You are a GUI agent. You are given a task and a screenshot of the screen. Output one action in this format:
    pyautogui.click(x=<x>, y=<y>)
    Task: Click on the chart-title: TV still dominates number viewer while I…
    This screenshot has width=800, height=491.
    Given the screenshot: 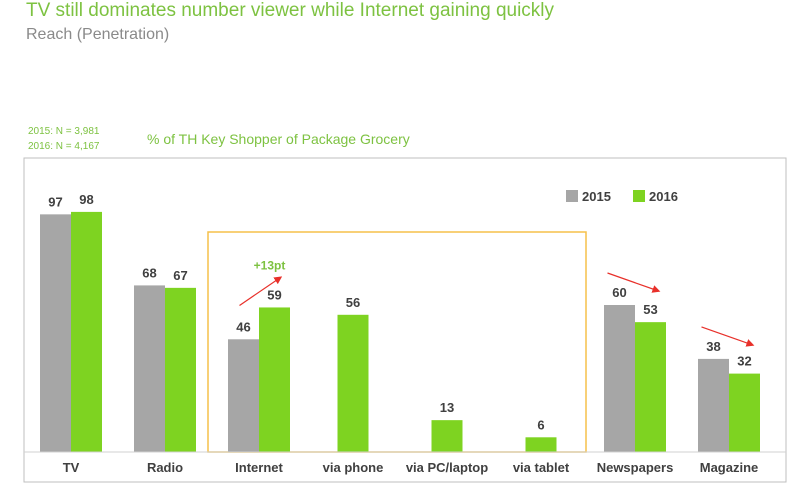 What is the action you would take?
    pyautogui.click(x=290, y=10)
    